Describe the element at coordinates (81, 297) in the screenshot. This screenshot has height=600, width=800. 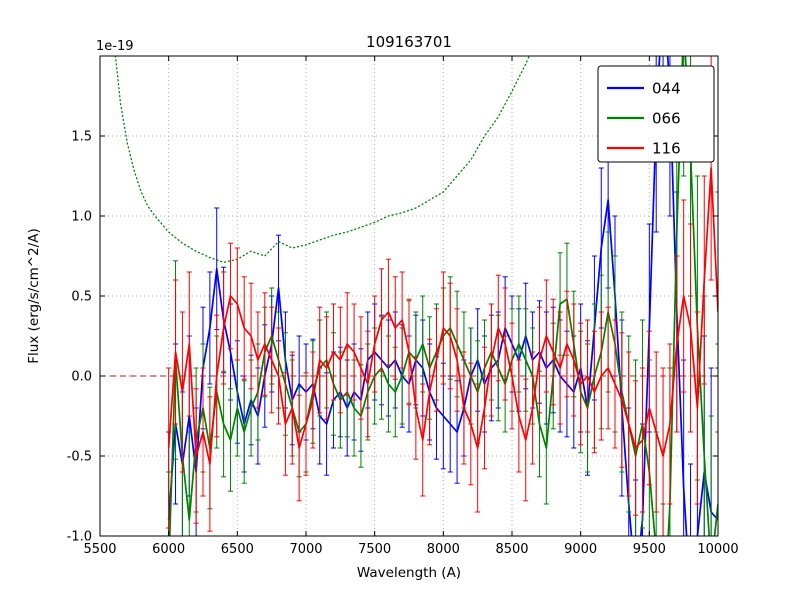
I see `y-tick-label: 0.5` at that location.